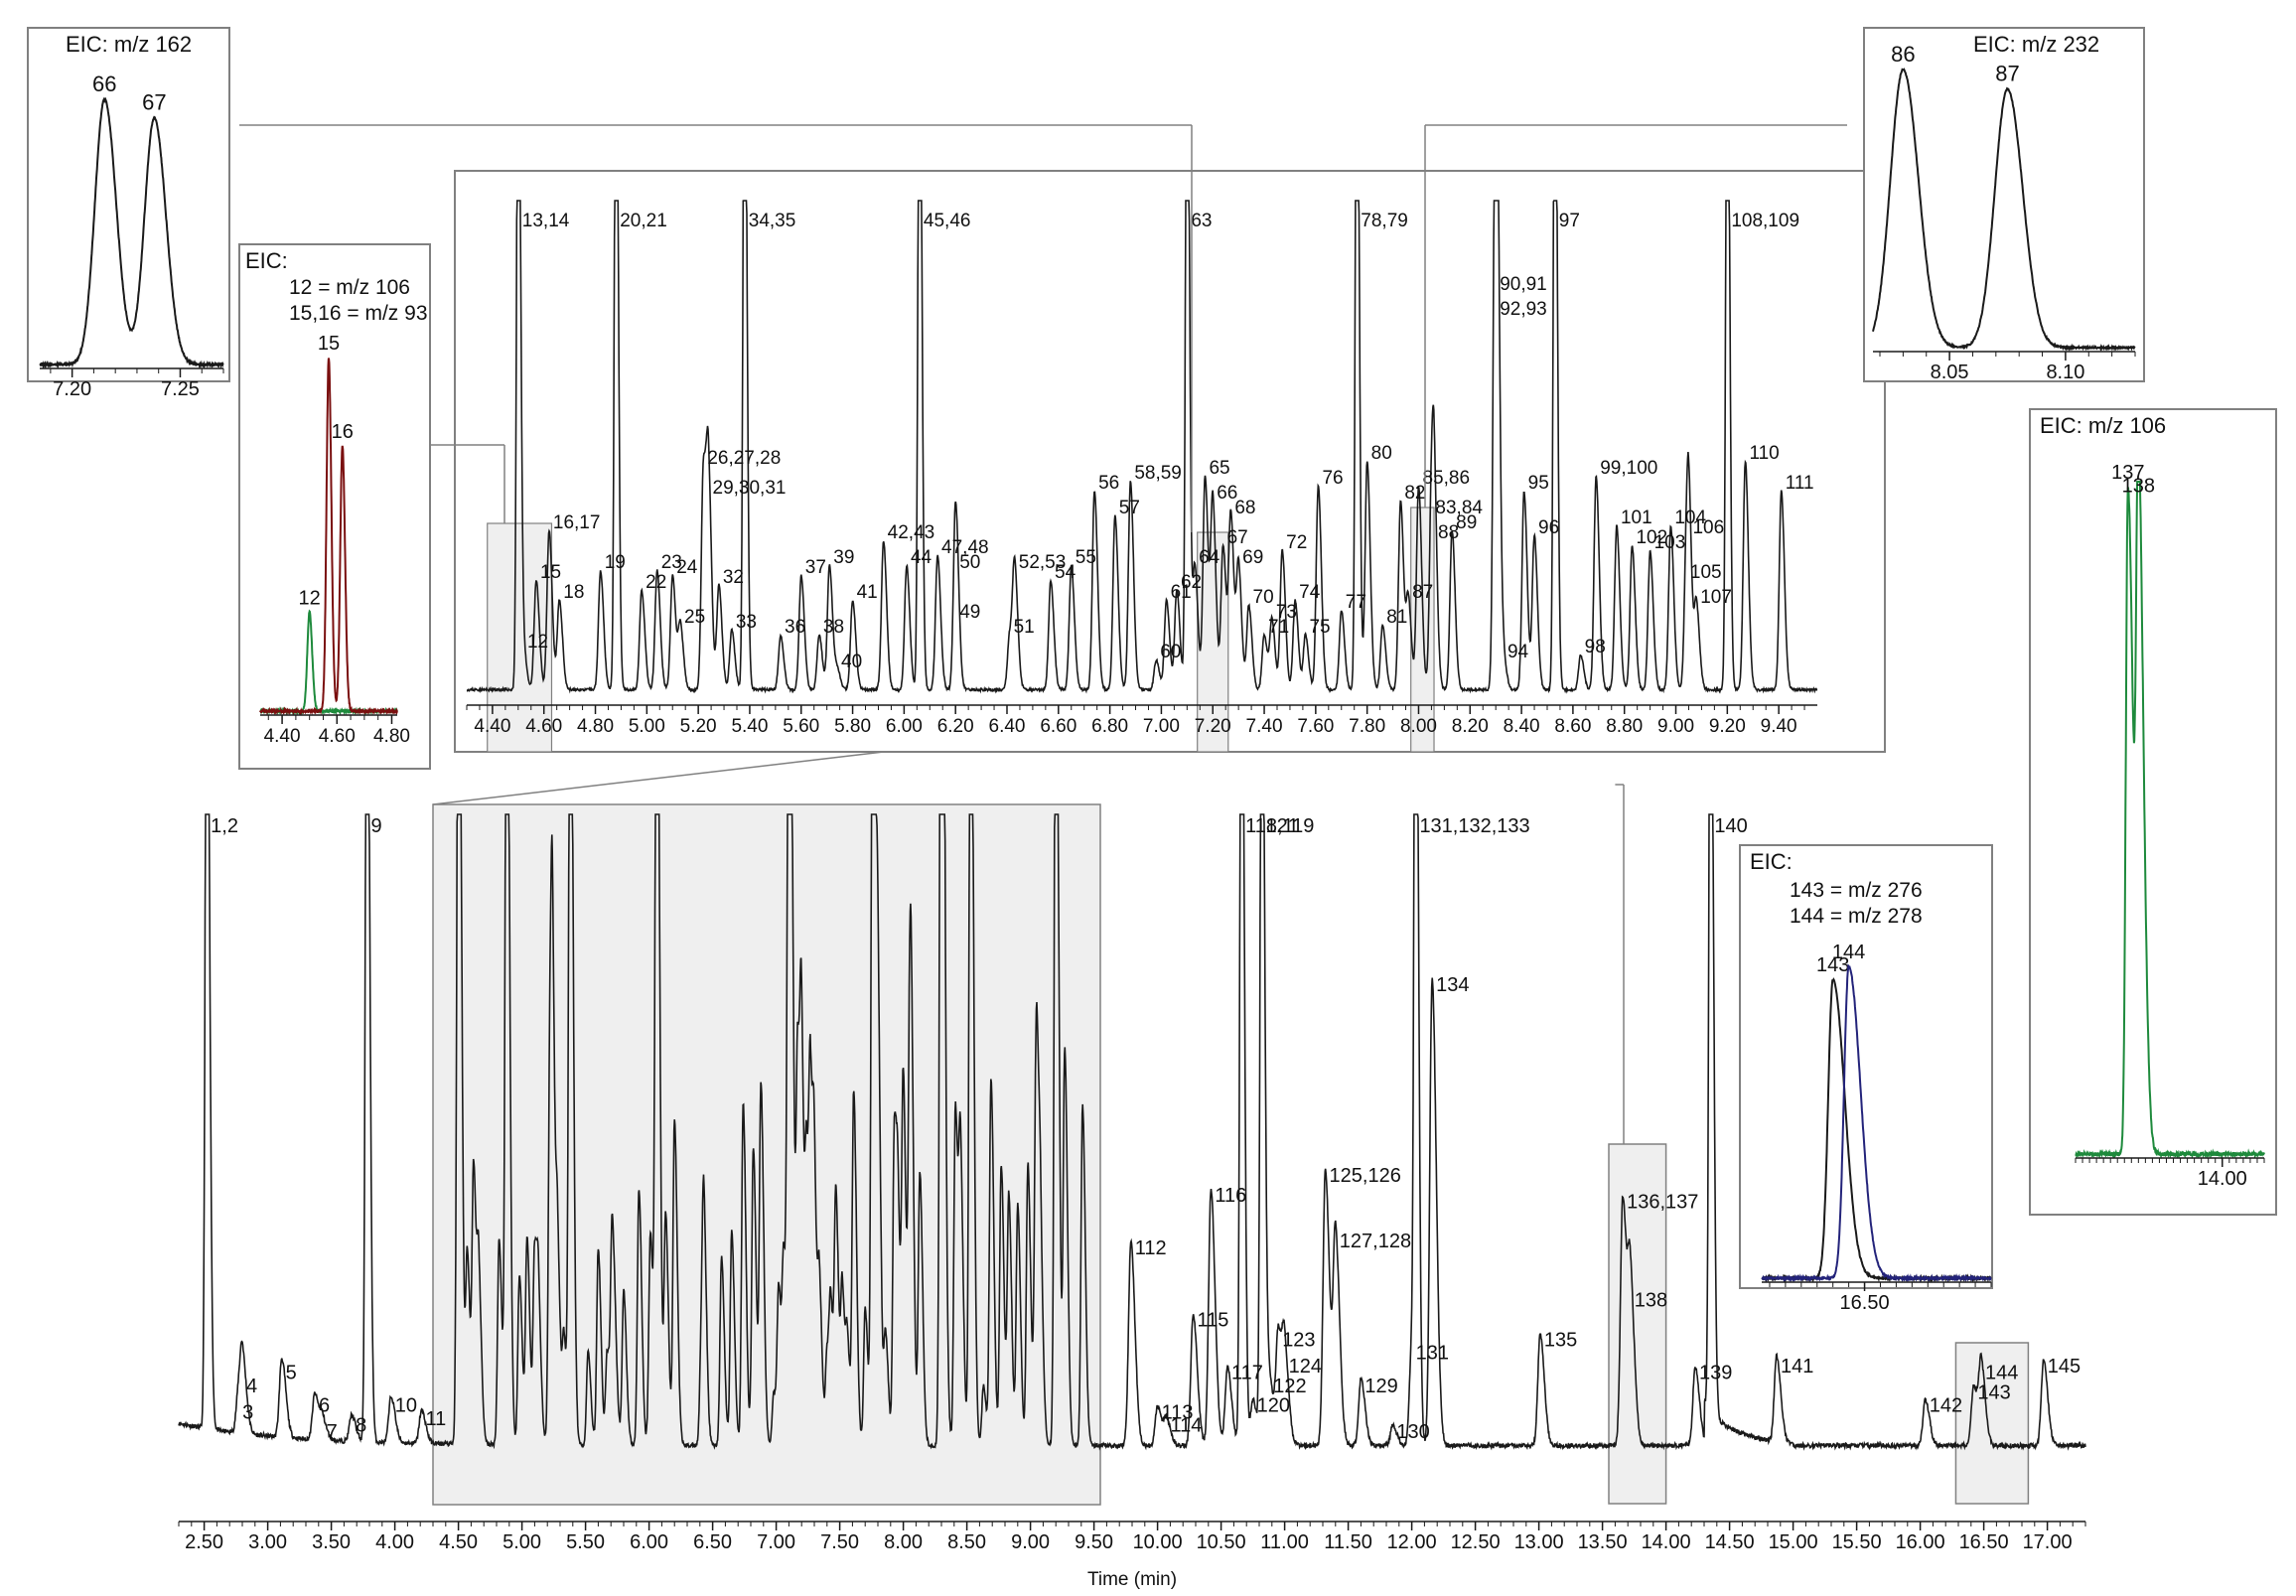 This screenshot has height=1596, width=2296. What do you see at coordinates (1523, 309) in the screenshot?
I see `zoom-peak-label: 92,93` at bounding box center [1523, 309].